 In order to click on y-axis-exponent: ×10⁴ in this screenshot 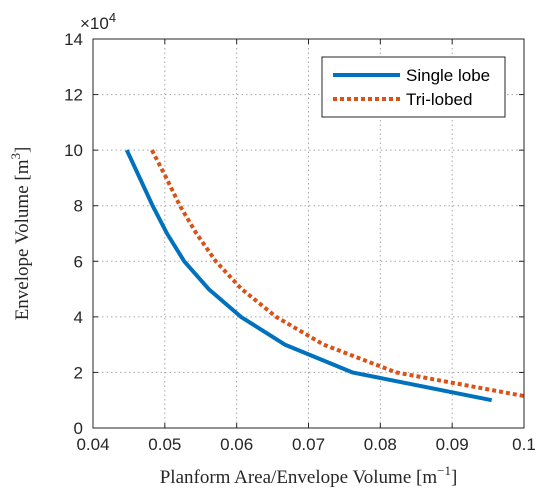, I will do `click(98, 21)`.